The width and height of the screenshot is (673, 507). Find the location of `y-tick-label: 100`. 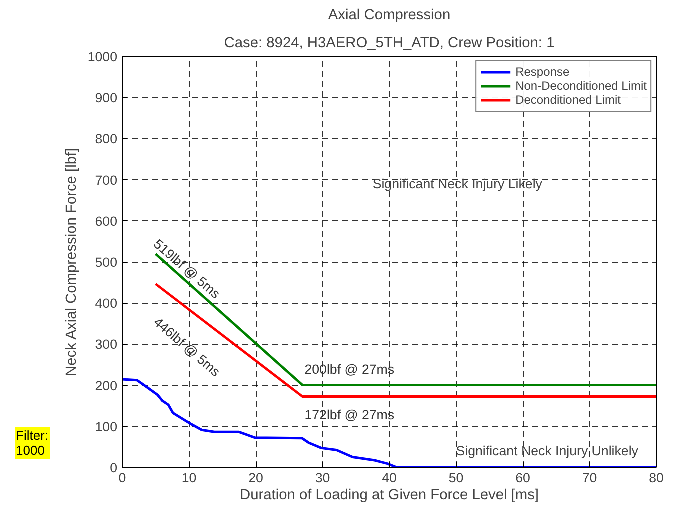

y-tick-label: 100 is located at coordinates (106, 426).